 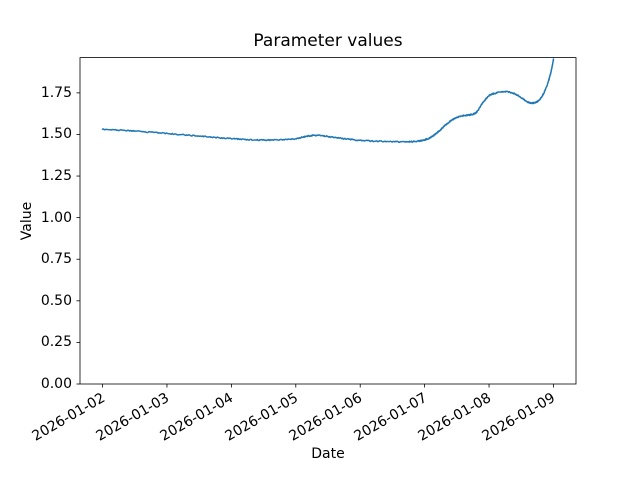 I want to click on y-tick-label: 1.25, so click(x=56, y=176).